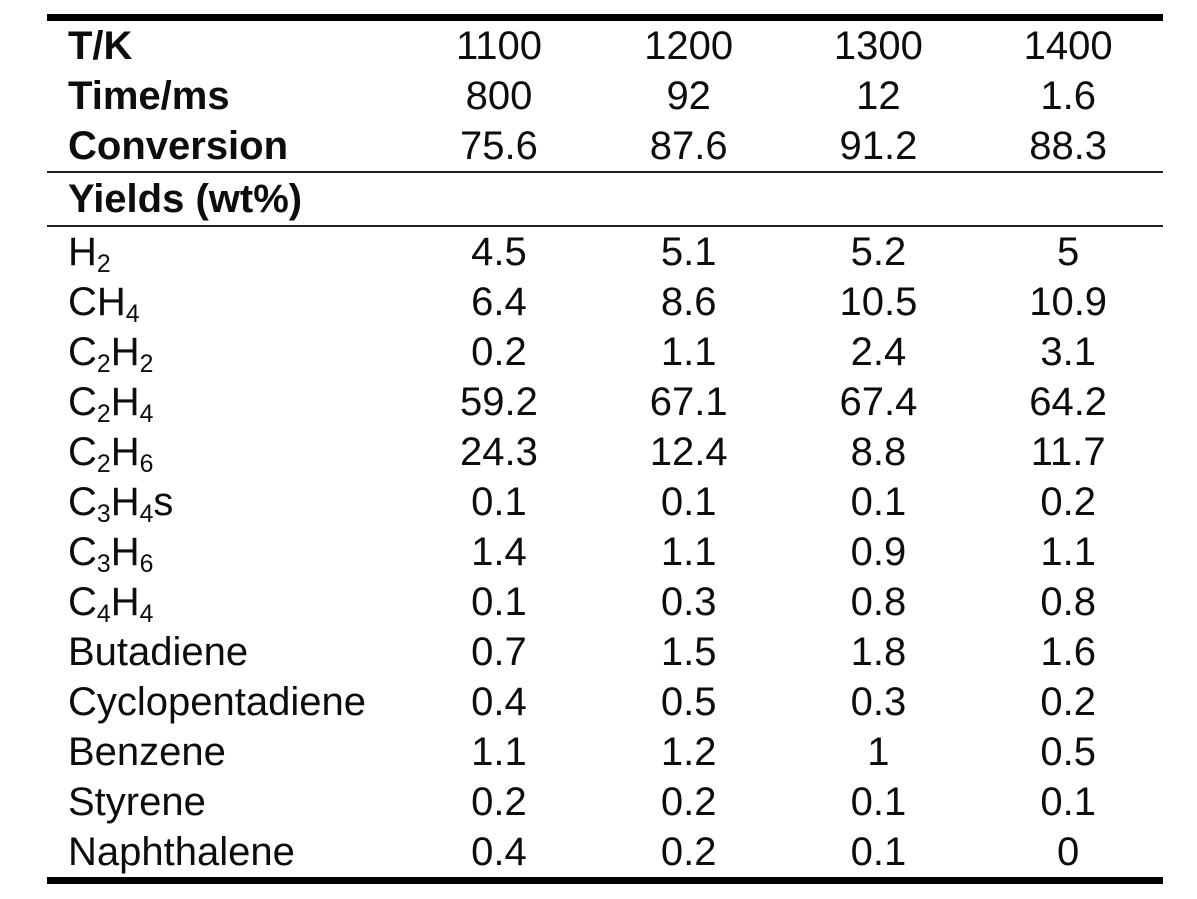 The height and width of the screenshot is (899, 1197). Describe the element at coordinates (181, 852) in the screenshot. I see `row-label: Naphthalene` at that location.